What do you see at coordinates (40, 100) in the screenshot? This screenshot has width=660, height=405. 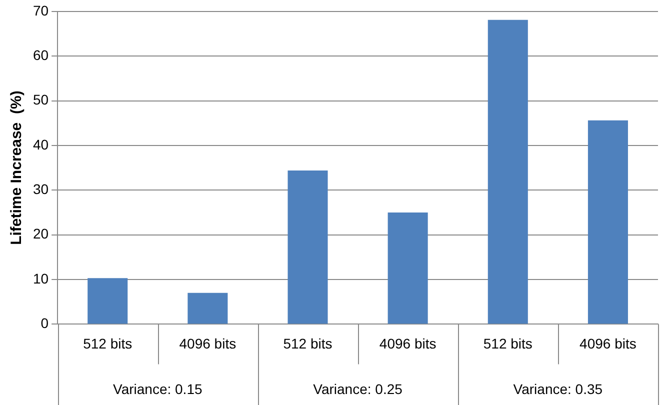 I see `y-tick-label: 50` at bounding box center [40, 100].